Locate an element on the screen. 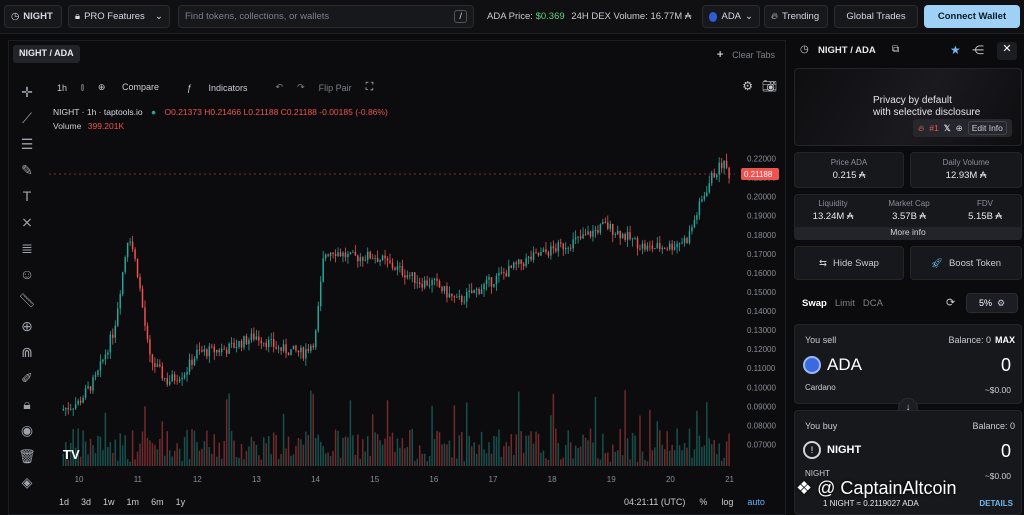  compare-button: ⊕ Compare is located at coordinates (135, 87).